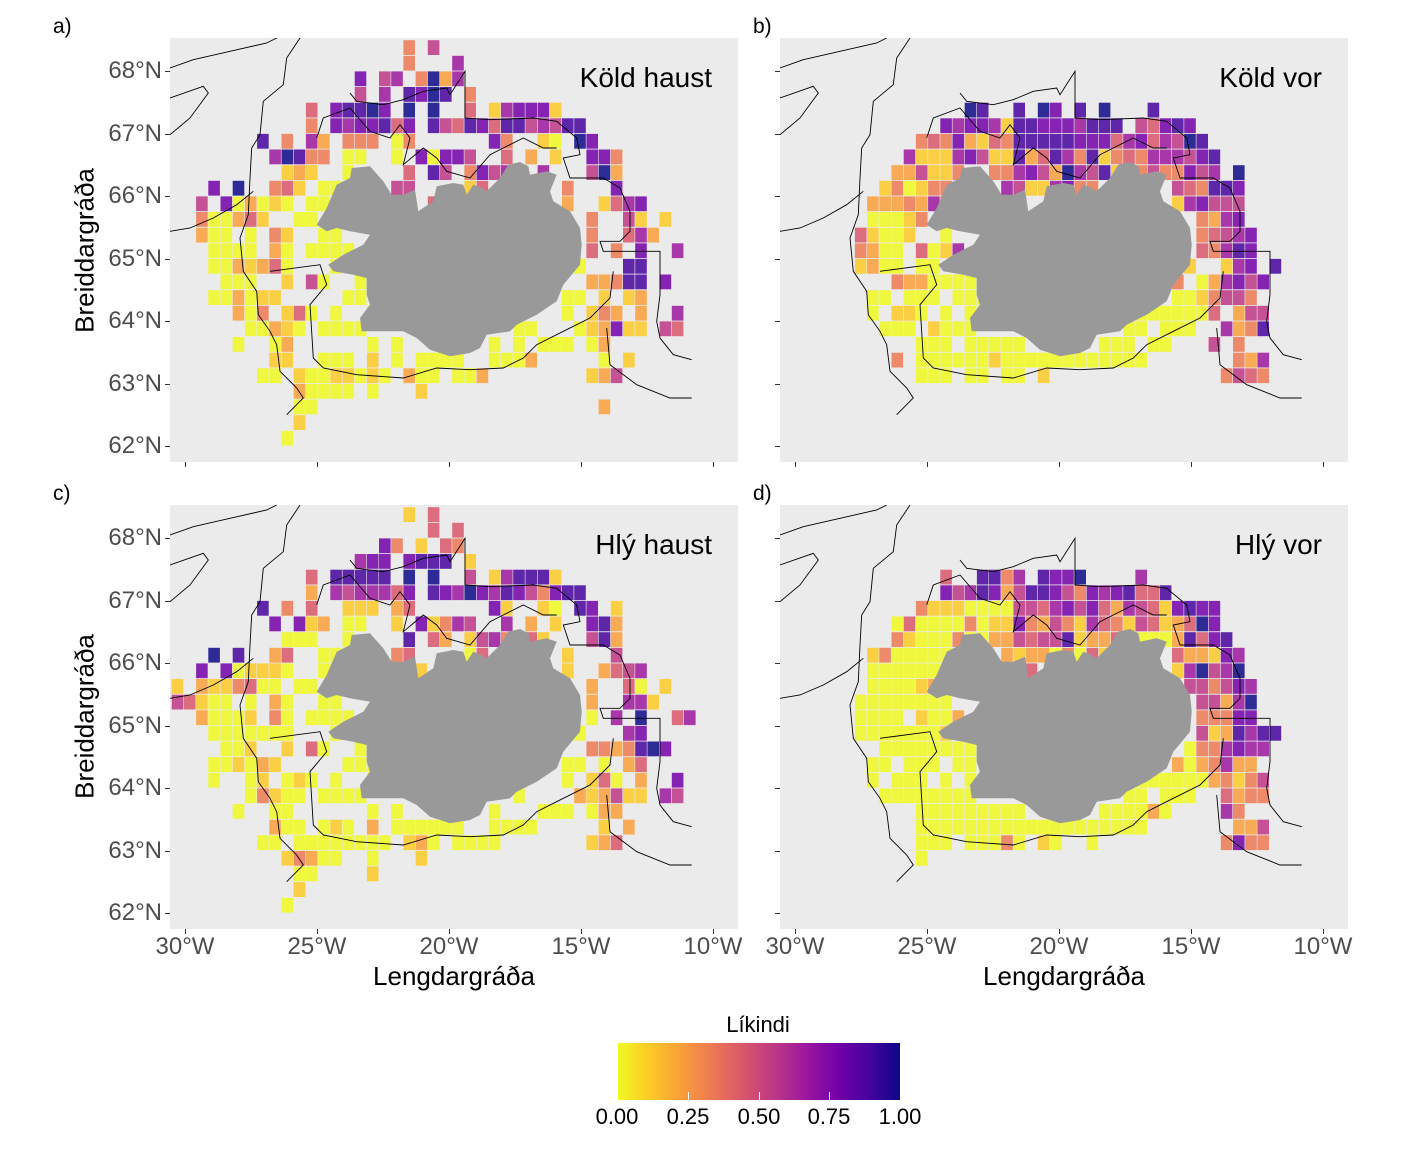 This screenshot has height=1152, width=1401. I want to click on x-tickmark, so click(1323, 464).